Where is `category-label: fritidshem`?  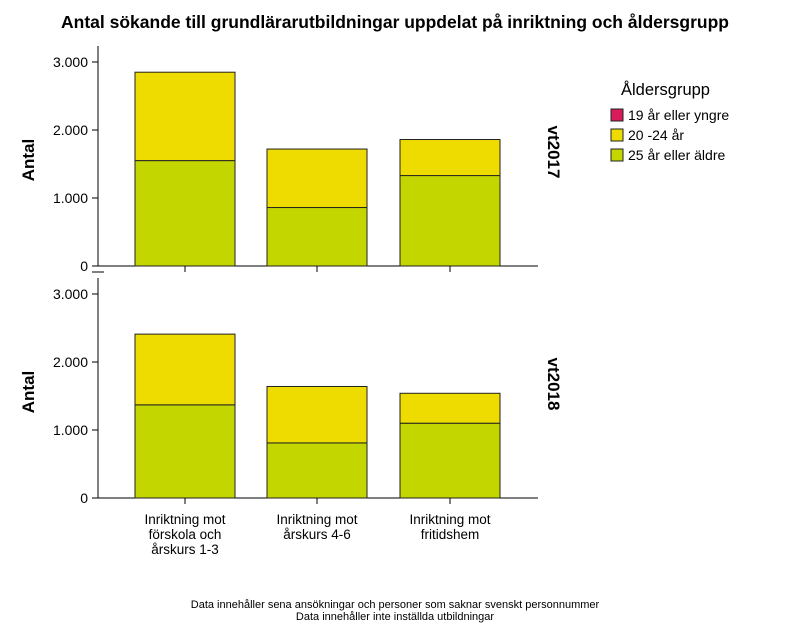
category-label: fritidshem is located at coordinates (450, 534).